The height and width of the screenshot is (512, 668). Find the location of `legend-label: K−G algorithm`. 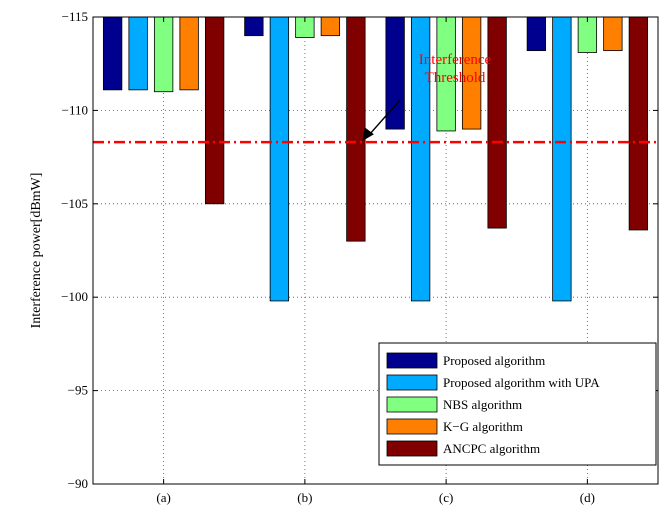

legend-label: K−G algorithm is located at coordinates (483, 426).